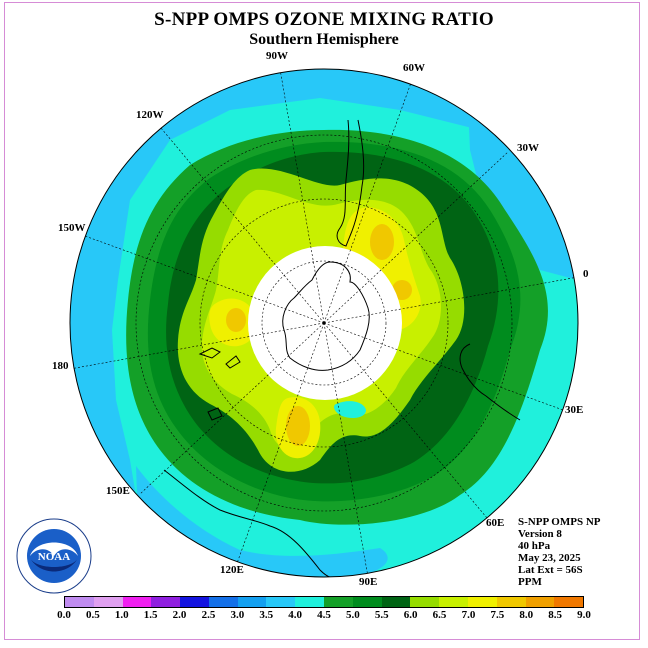 The height and width of the screenshot is (648, 648). What do you see at coordinates (559, 522) in the screenshot?
I see `info-instrument: S-NPP OMPS NP` at bounding box center [559, 522].